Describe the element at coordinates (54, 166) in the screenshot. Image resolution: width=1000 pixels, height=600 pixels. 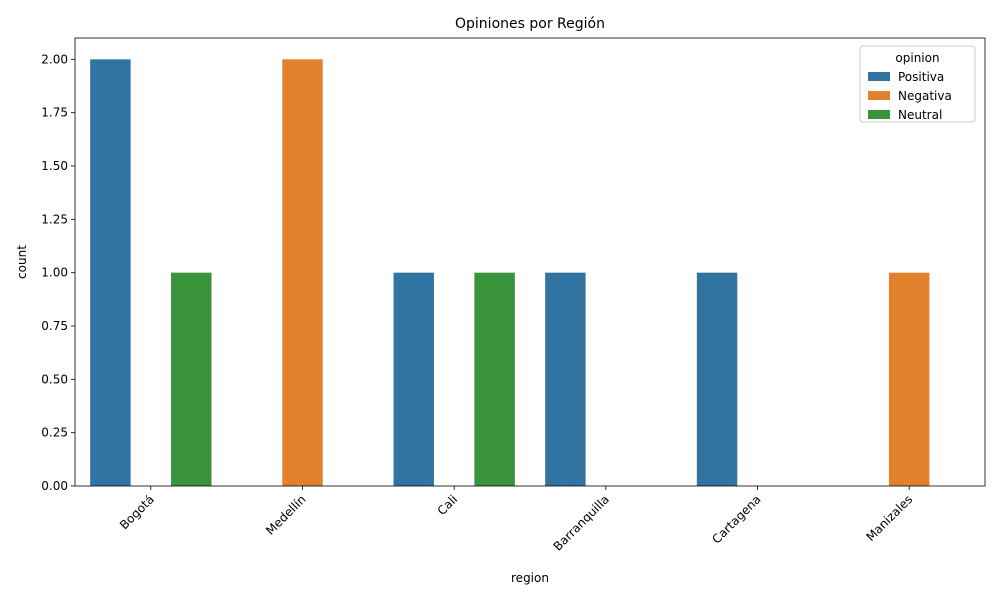
I see `y-tick-label: 1.50` at that location.